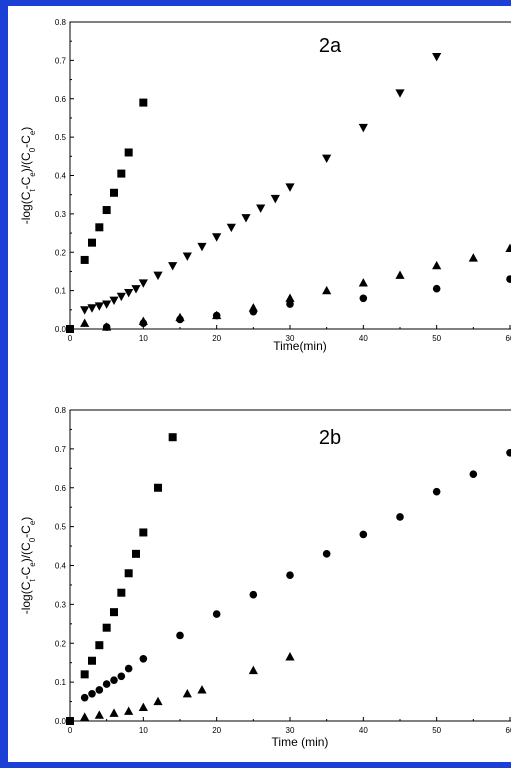 The width and height of the screenshot is (511, 768). What do you see at coordinates (61, 60) in the screenshot?
I see `y-tick-label: 0.7` at bounding box center [61, 60].